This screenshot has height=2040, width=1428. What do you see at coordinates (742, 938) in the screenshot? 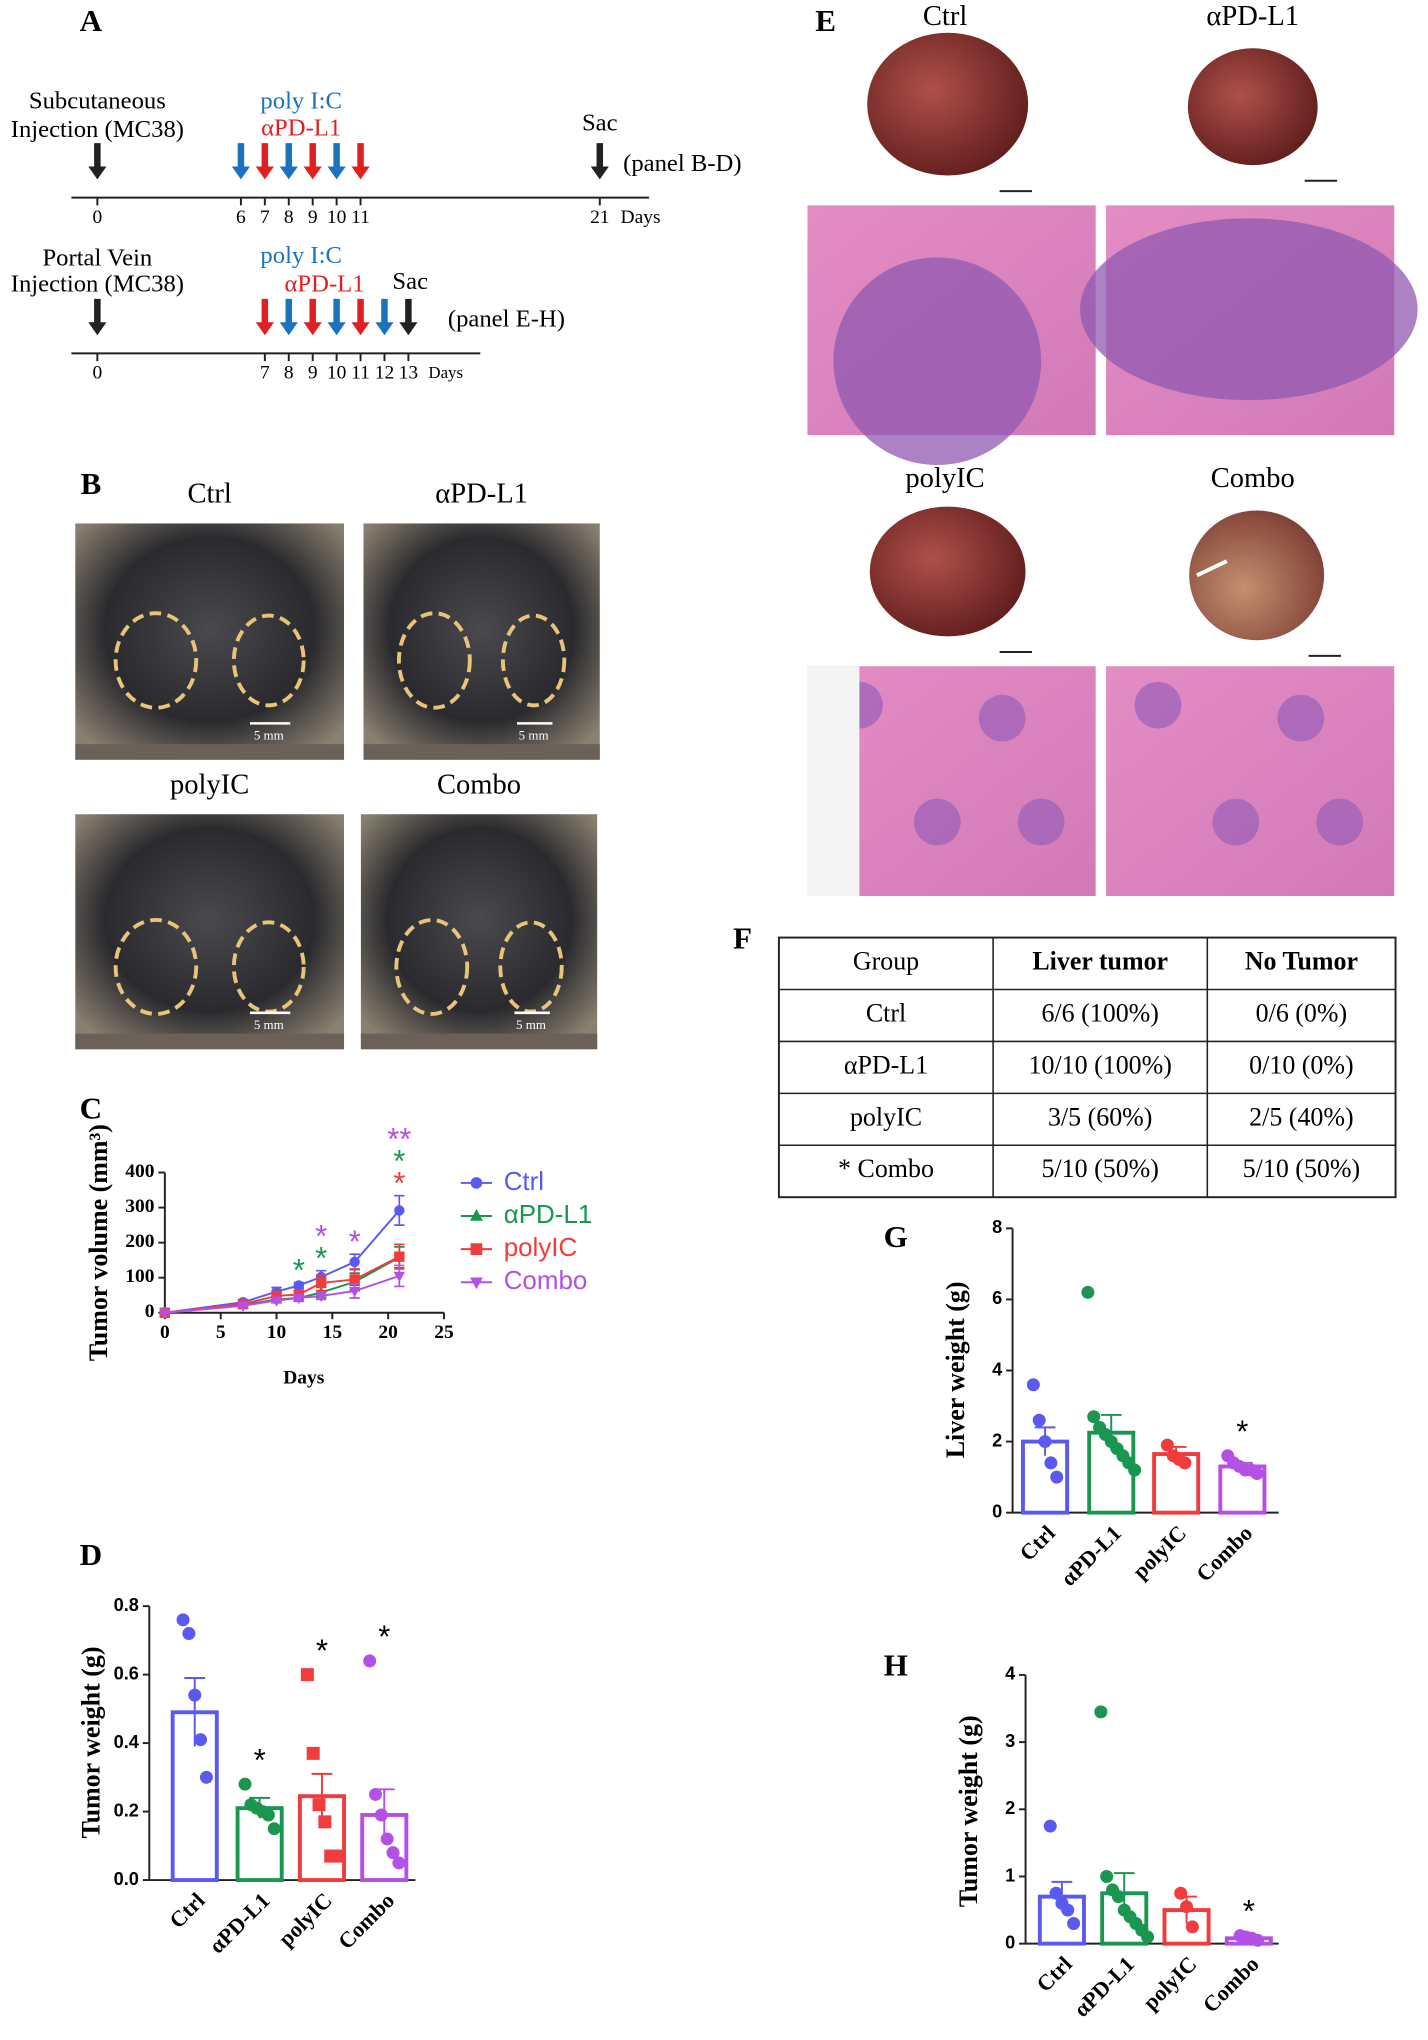
I see `panel-letter: F` at bounding box center [742, 938].